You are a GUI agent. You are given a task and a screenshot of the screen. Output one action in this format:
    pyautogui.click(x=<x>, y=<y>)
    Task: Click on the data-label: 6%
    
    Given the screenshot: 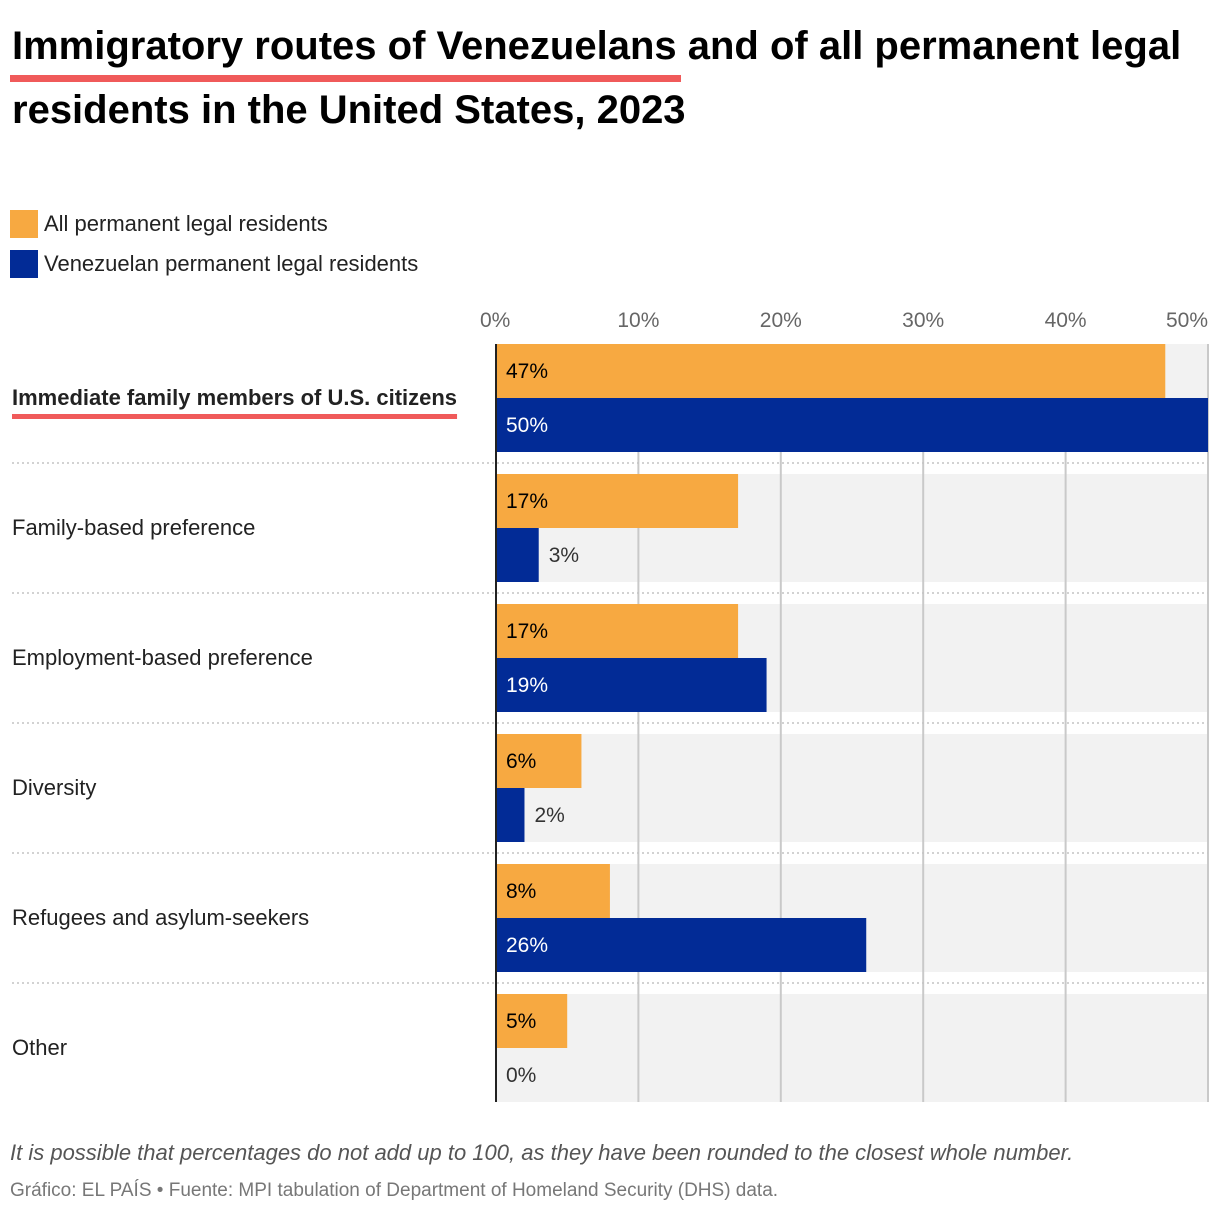 What is the action you would take?
    pyautogui.click(x=521, y=761)
    